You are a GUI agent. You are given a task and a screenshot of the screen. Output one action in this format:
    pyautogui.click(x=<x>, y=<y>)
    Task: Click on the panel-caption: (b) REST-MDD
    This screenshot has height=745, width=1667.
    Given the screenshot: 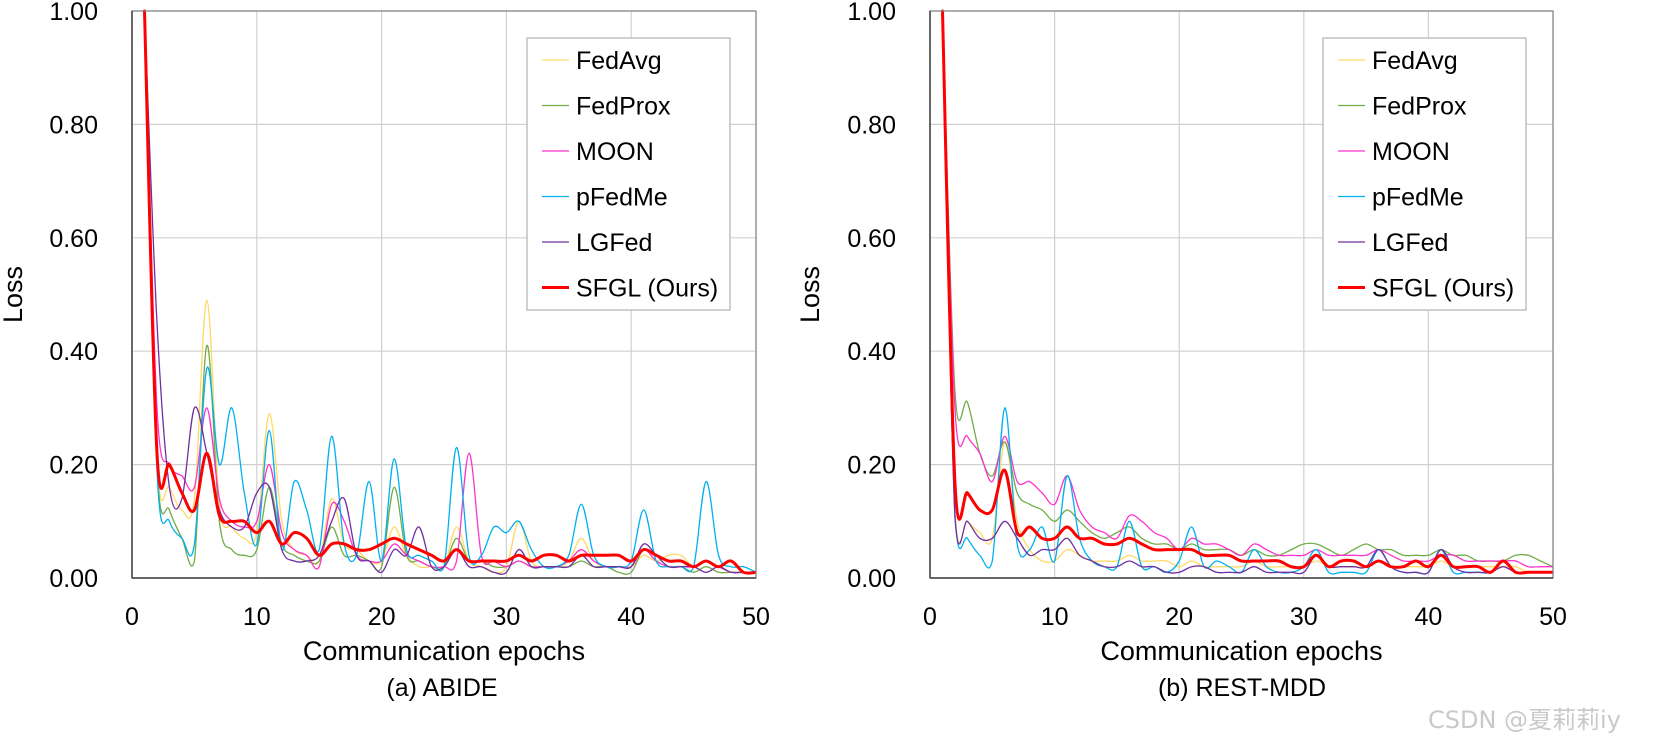 What is the action you would take?
    pyautogui.click(x=1242, y=688)
    